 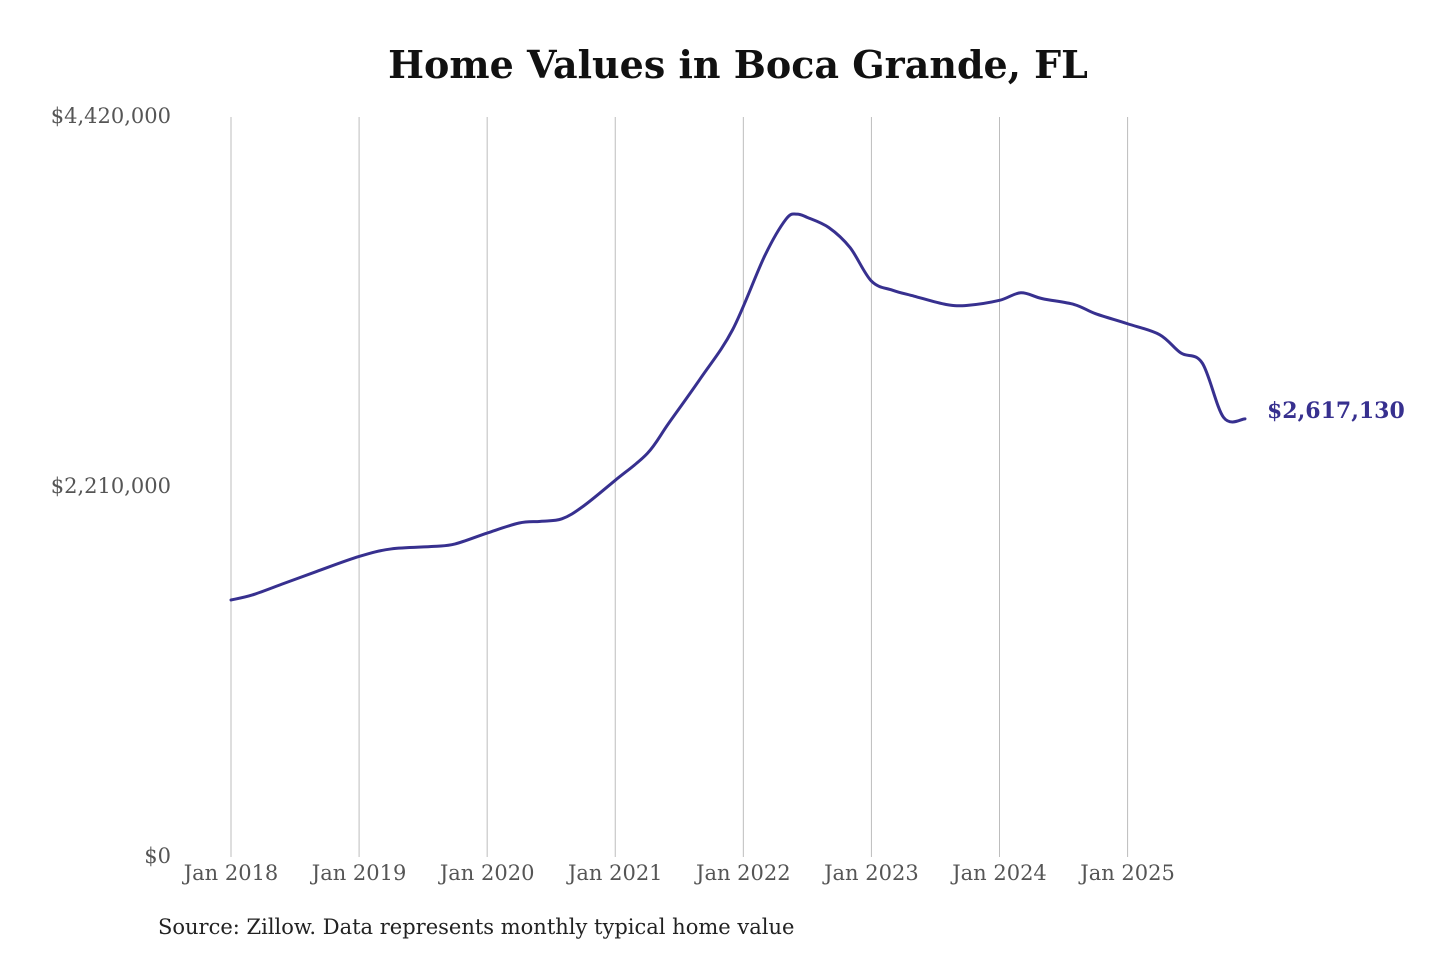 I want to click on y-tick-label: $4,420,000, so click(x=111, y=116).